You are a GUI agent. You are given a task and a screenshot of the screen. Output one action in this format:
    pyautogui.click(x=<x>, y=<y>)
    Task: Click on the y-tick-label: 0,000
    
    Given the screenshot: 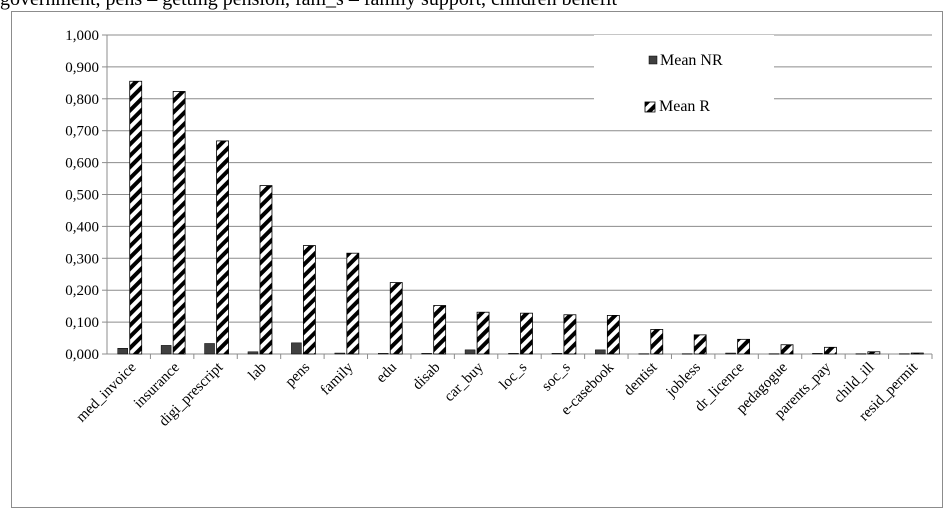 What is the action you would take?
    pyautogui.click(x=82, y=355)
    